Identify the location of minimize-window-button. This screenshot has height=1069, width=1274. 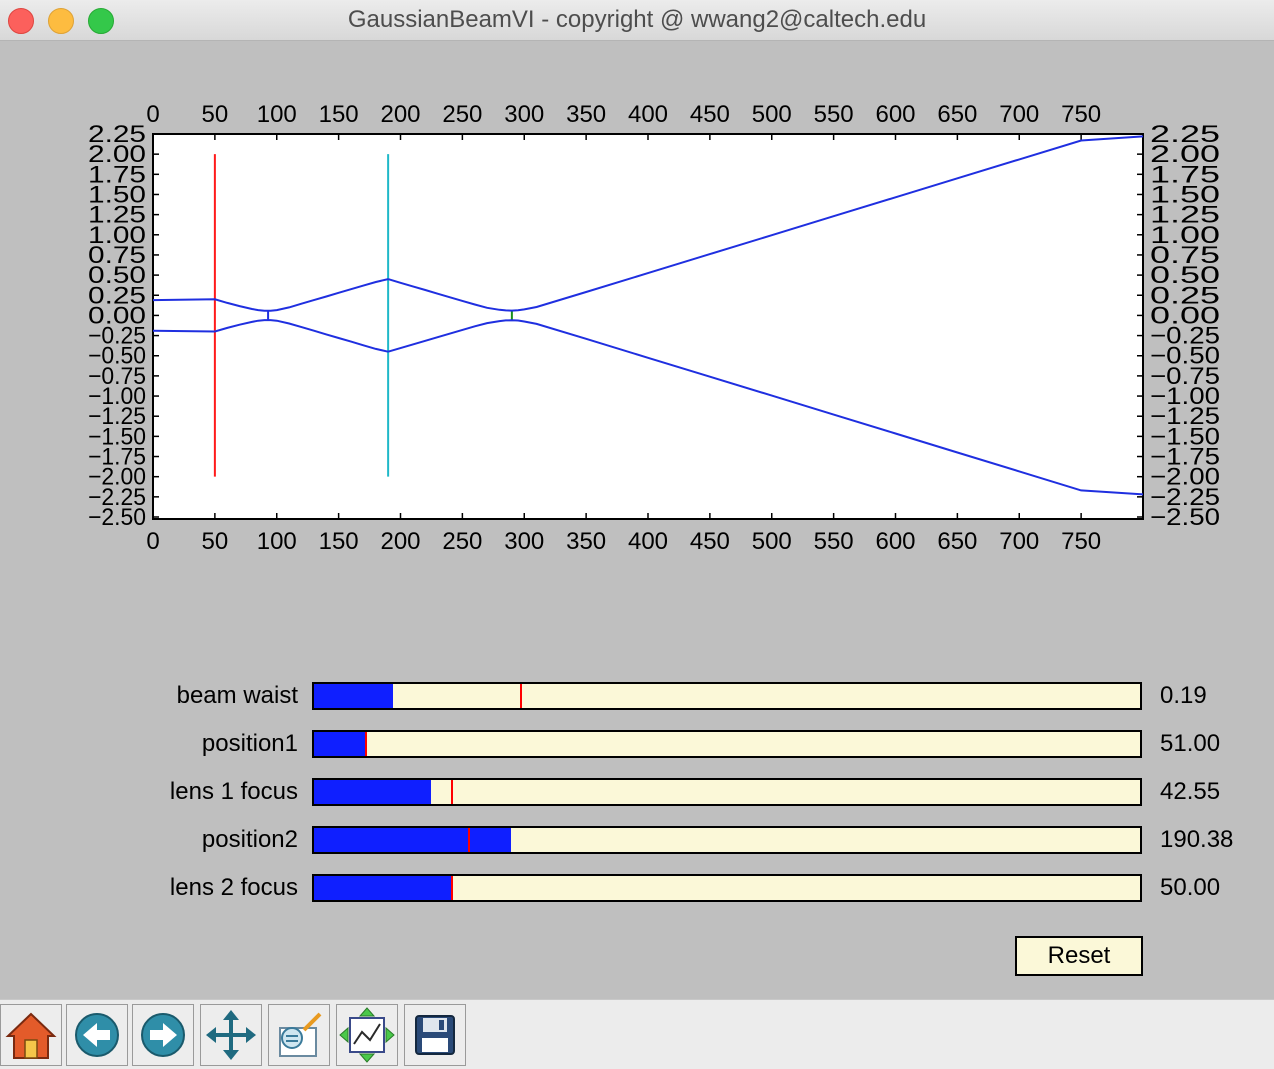
(61, 21).